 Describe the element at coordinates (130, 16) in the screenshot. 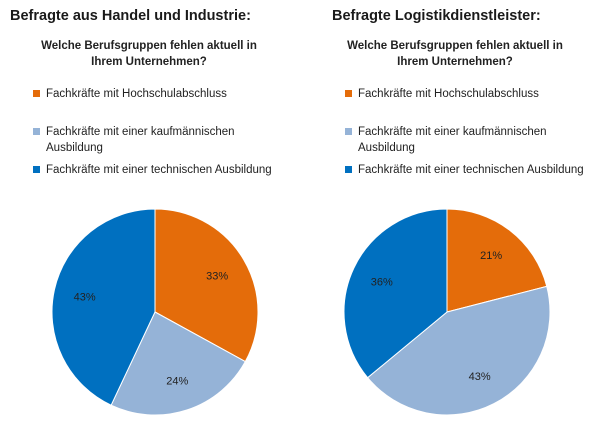

I see `chart-title: Befragte aus Handel und Industrie:` at that location.